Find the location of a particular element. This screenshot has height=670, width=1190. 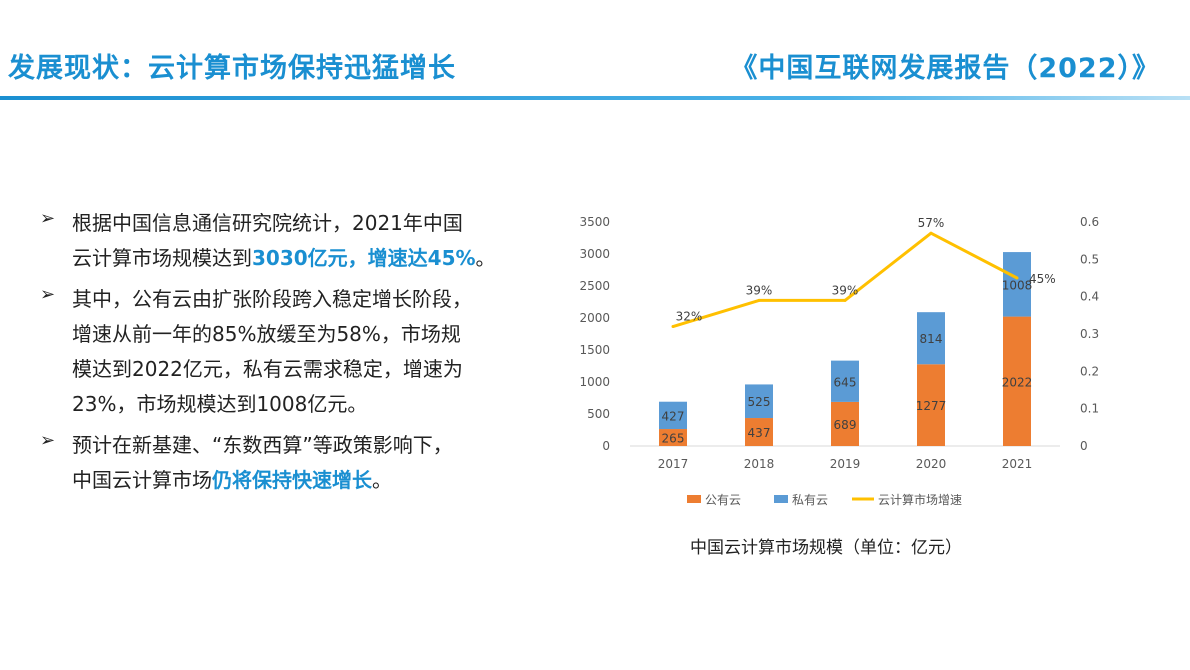

legend-label: 公有云 is located at coordinates (723, 500).